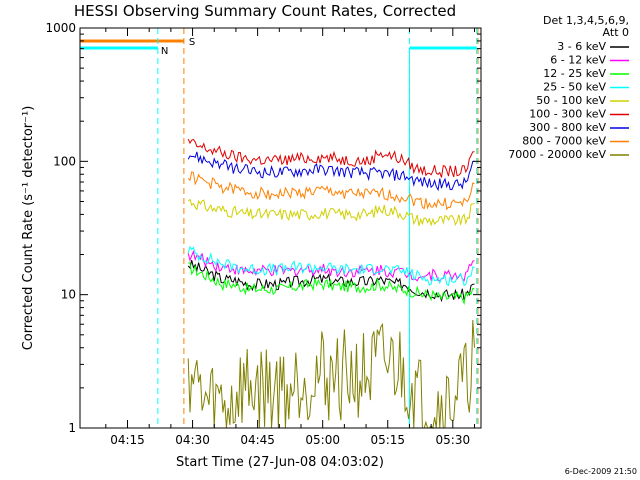 The width and height of the screenshot is (640, 480). What do you see at coordinates (567, 114) in the screenshot?
I see `legend-entry-label: 100 - 300 keV` at bounding box center [567, 114].